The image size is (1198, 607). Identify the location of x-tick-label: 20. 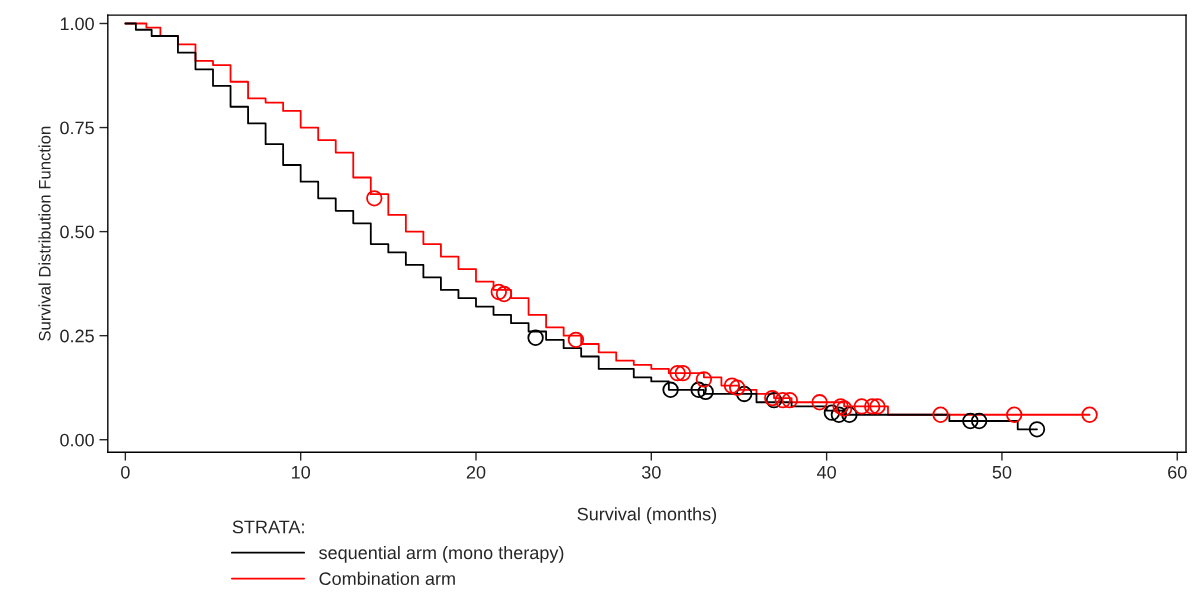
(476, 472).